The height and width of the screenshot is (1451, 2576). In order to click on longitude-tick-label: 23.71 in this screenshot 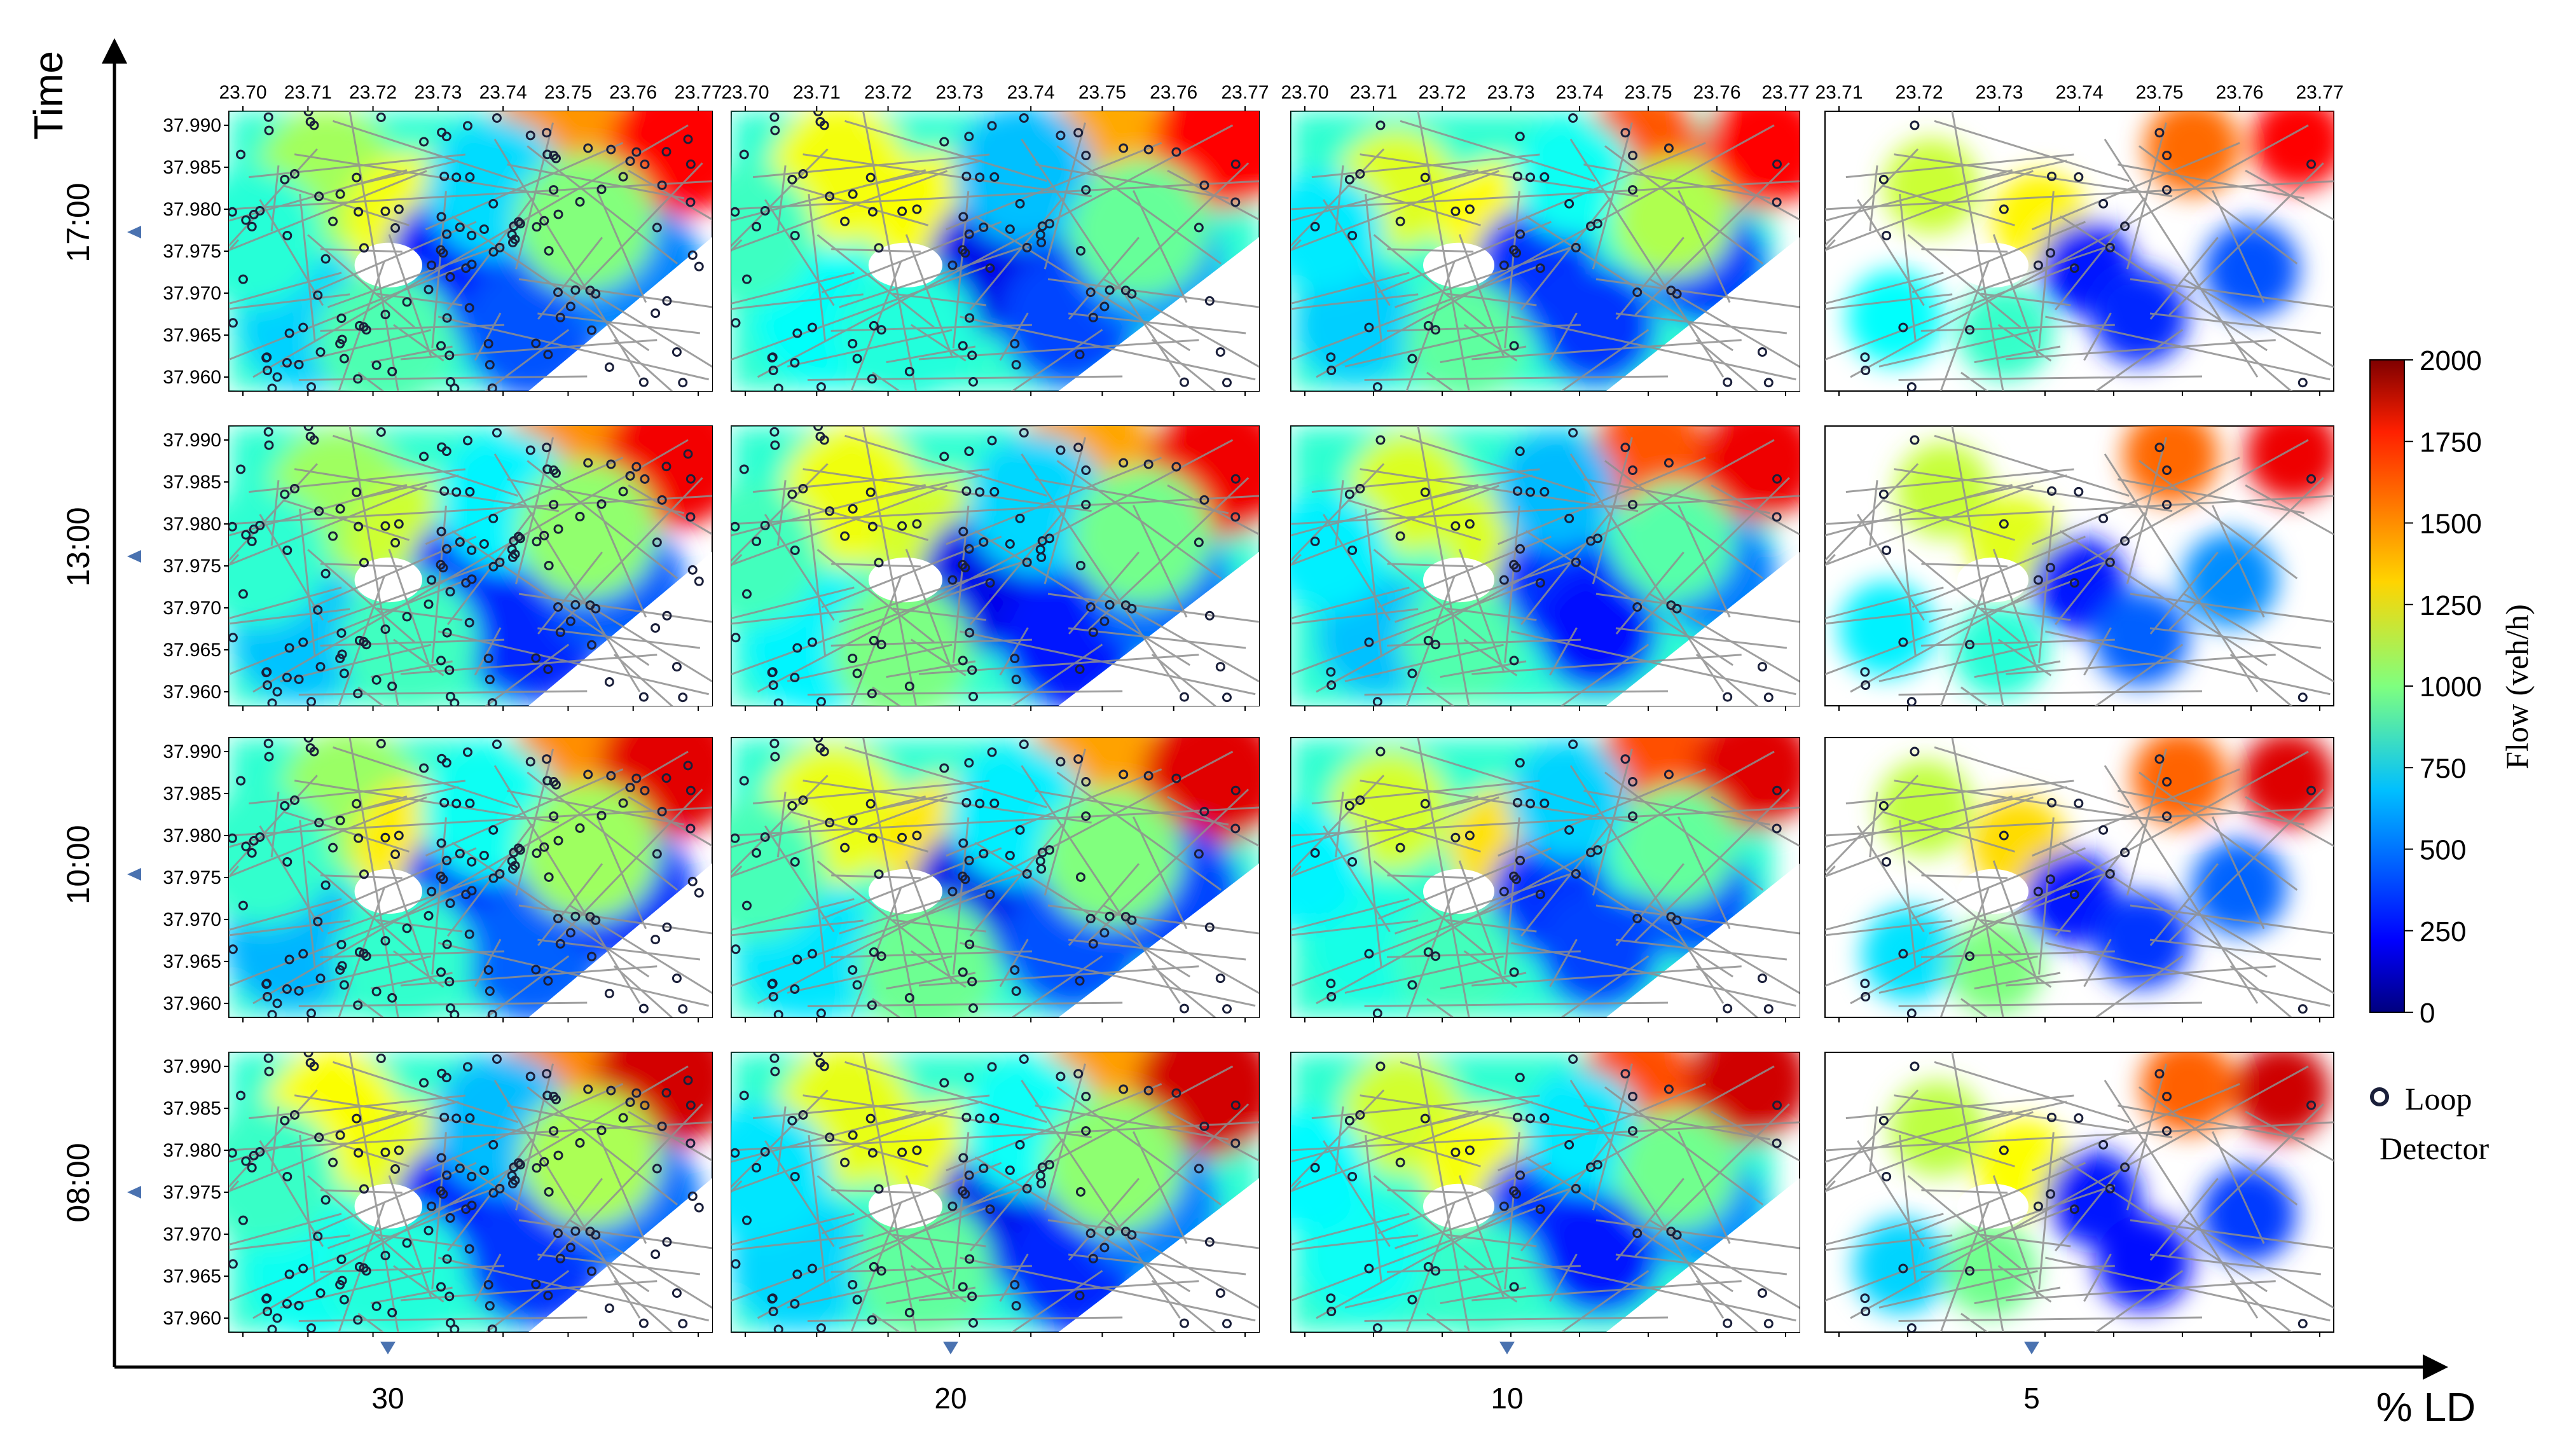, I will do `click(817, 93)`.